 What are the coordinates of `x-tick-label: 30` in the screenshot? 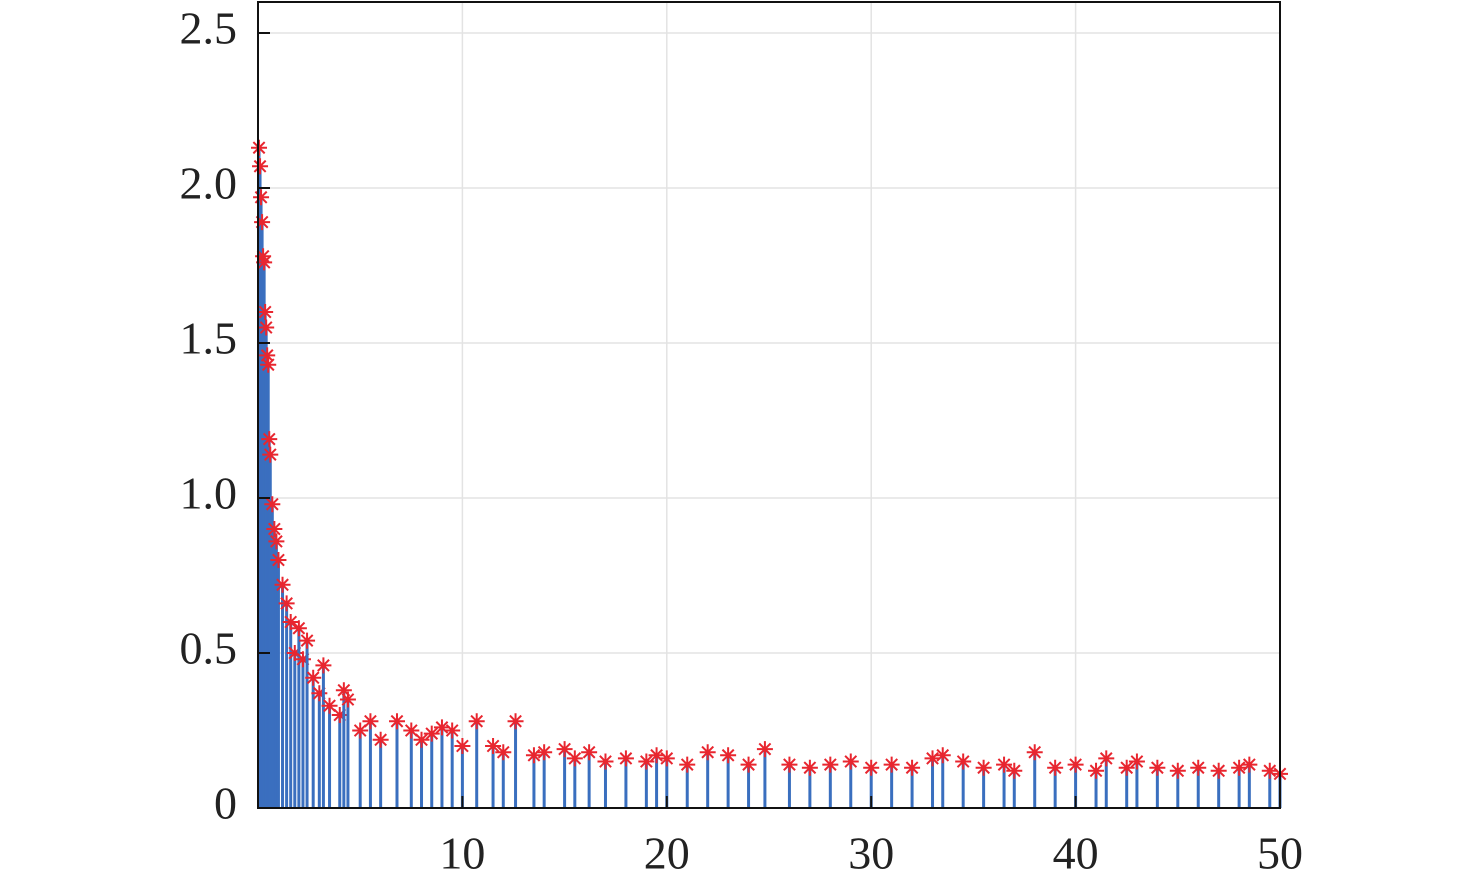 It's located at (871, 853).